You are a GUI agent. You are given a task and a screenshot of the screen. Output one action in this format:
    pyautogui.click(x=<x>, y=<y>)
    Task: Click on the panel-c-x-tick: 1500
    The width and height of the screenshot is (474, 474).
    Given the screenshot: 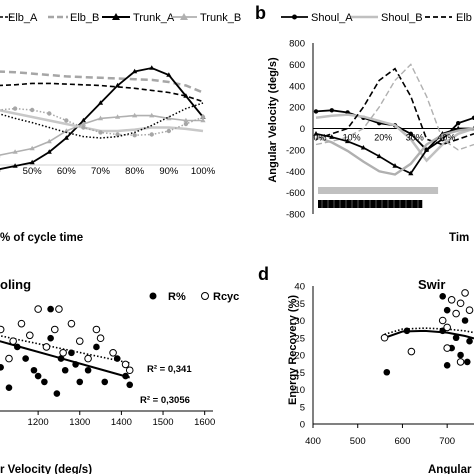 What is the action you would take?
    pyautogui.click(x=162, y=422)
    